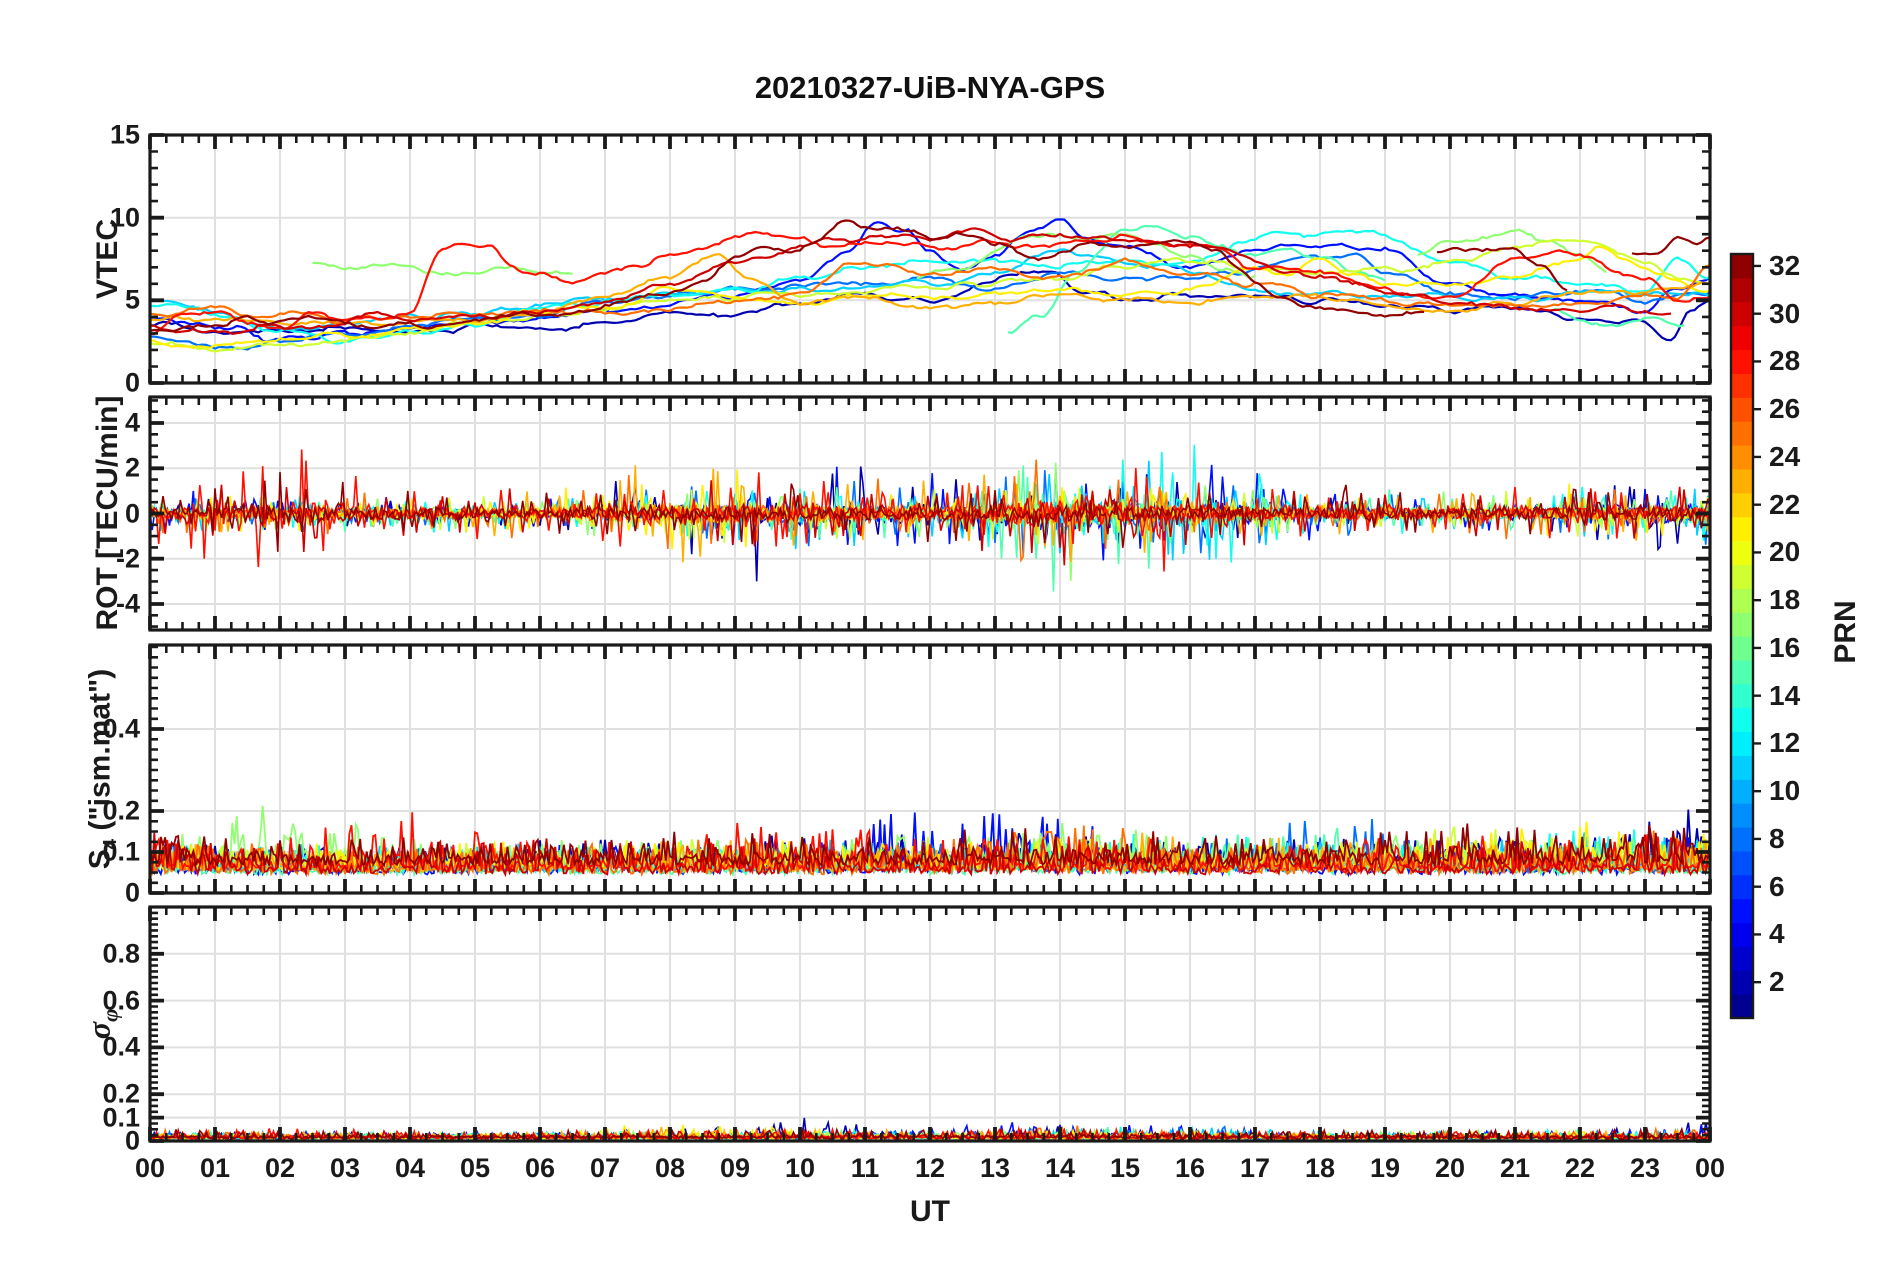 Image resolution: width=1902 pixels, height=1272 pixels. What do you see at coordinates (132, 892) in the screenshot?
I see `ytick-s4-0: 0` at bounding box center [132, 892].